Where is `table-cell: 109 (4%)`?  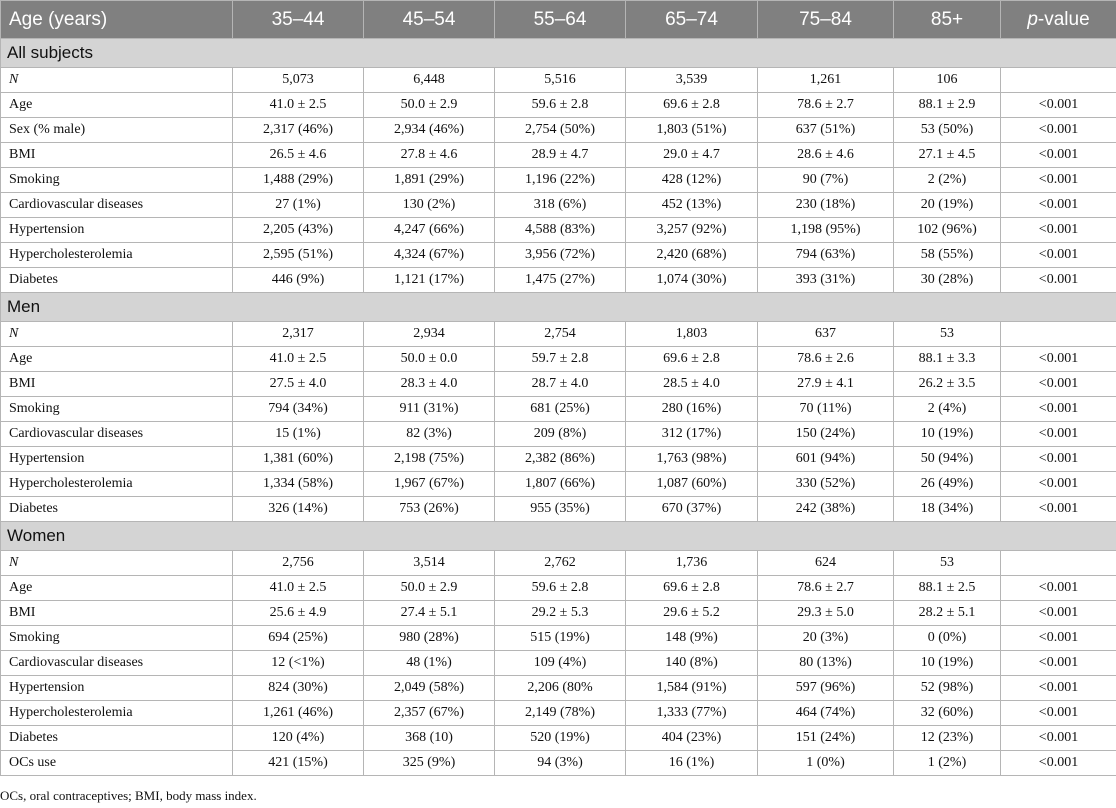 table-cell: 109 (4%) is located at coordinates (560, 663).